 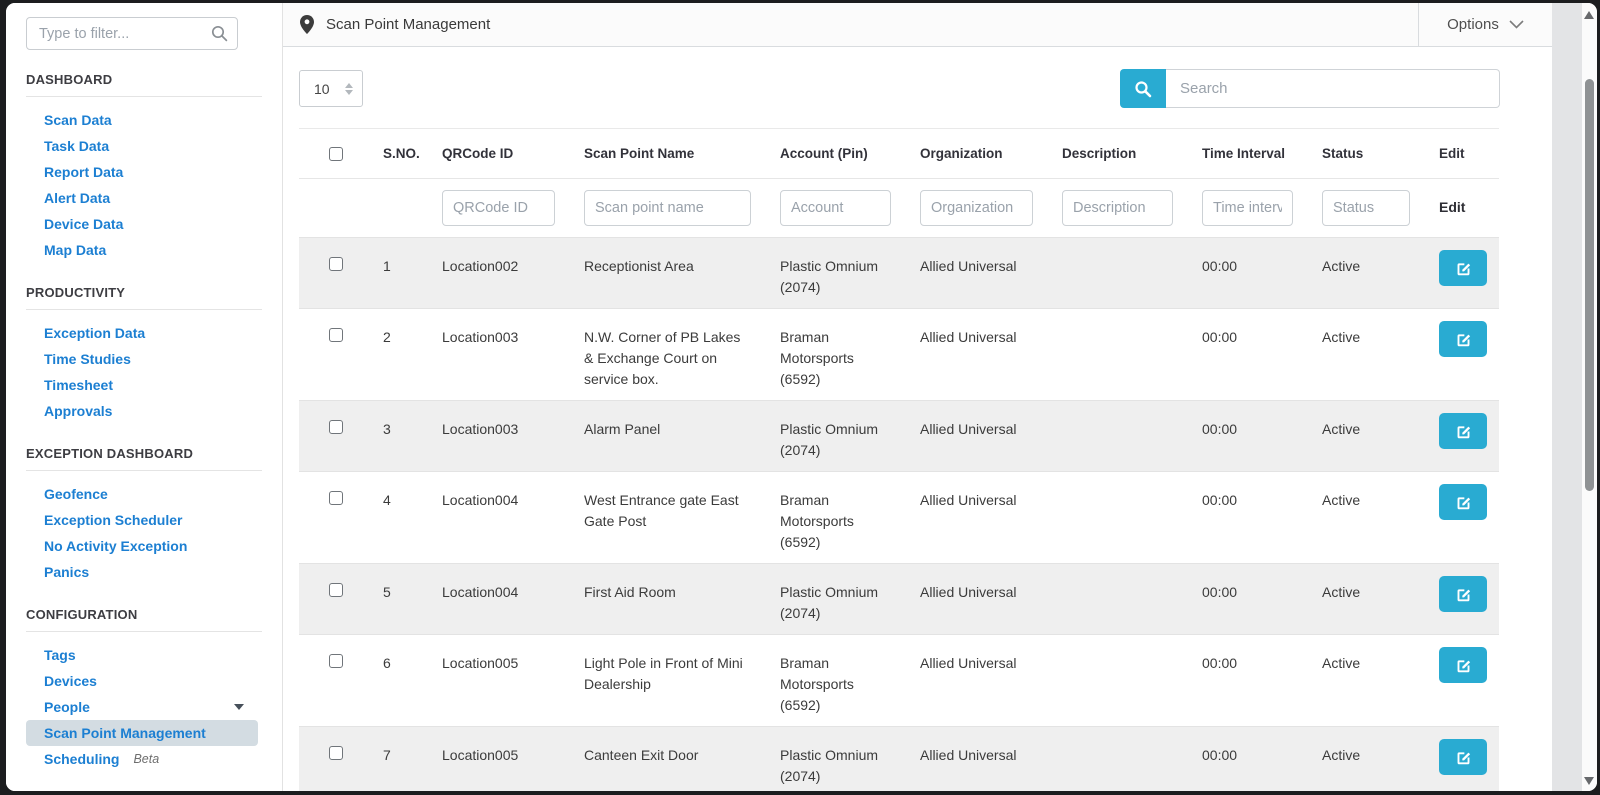 I want to click on cell-scan-point-name: West Entrance gate East Gate Post, so click(x=661, y=510).